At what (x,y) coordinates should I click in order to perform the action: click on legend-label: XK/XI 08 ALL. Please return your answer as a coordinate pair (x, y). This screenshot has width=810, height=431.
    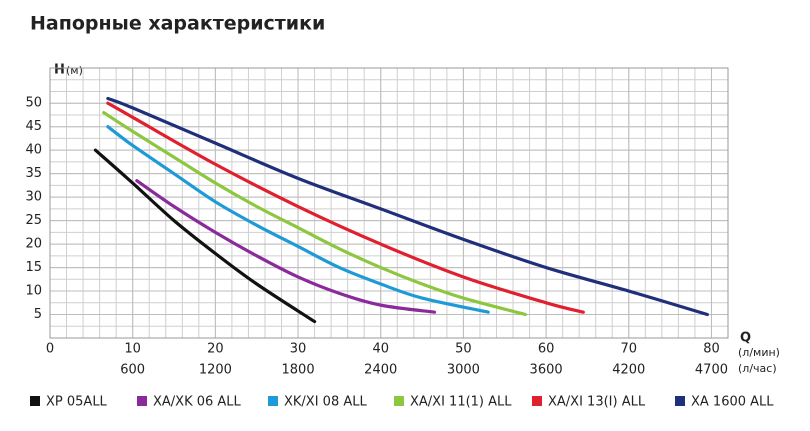
    Looking at the image, I should click on (325, 402).